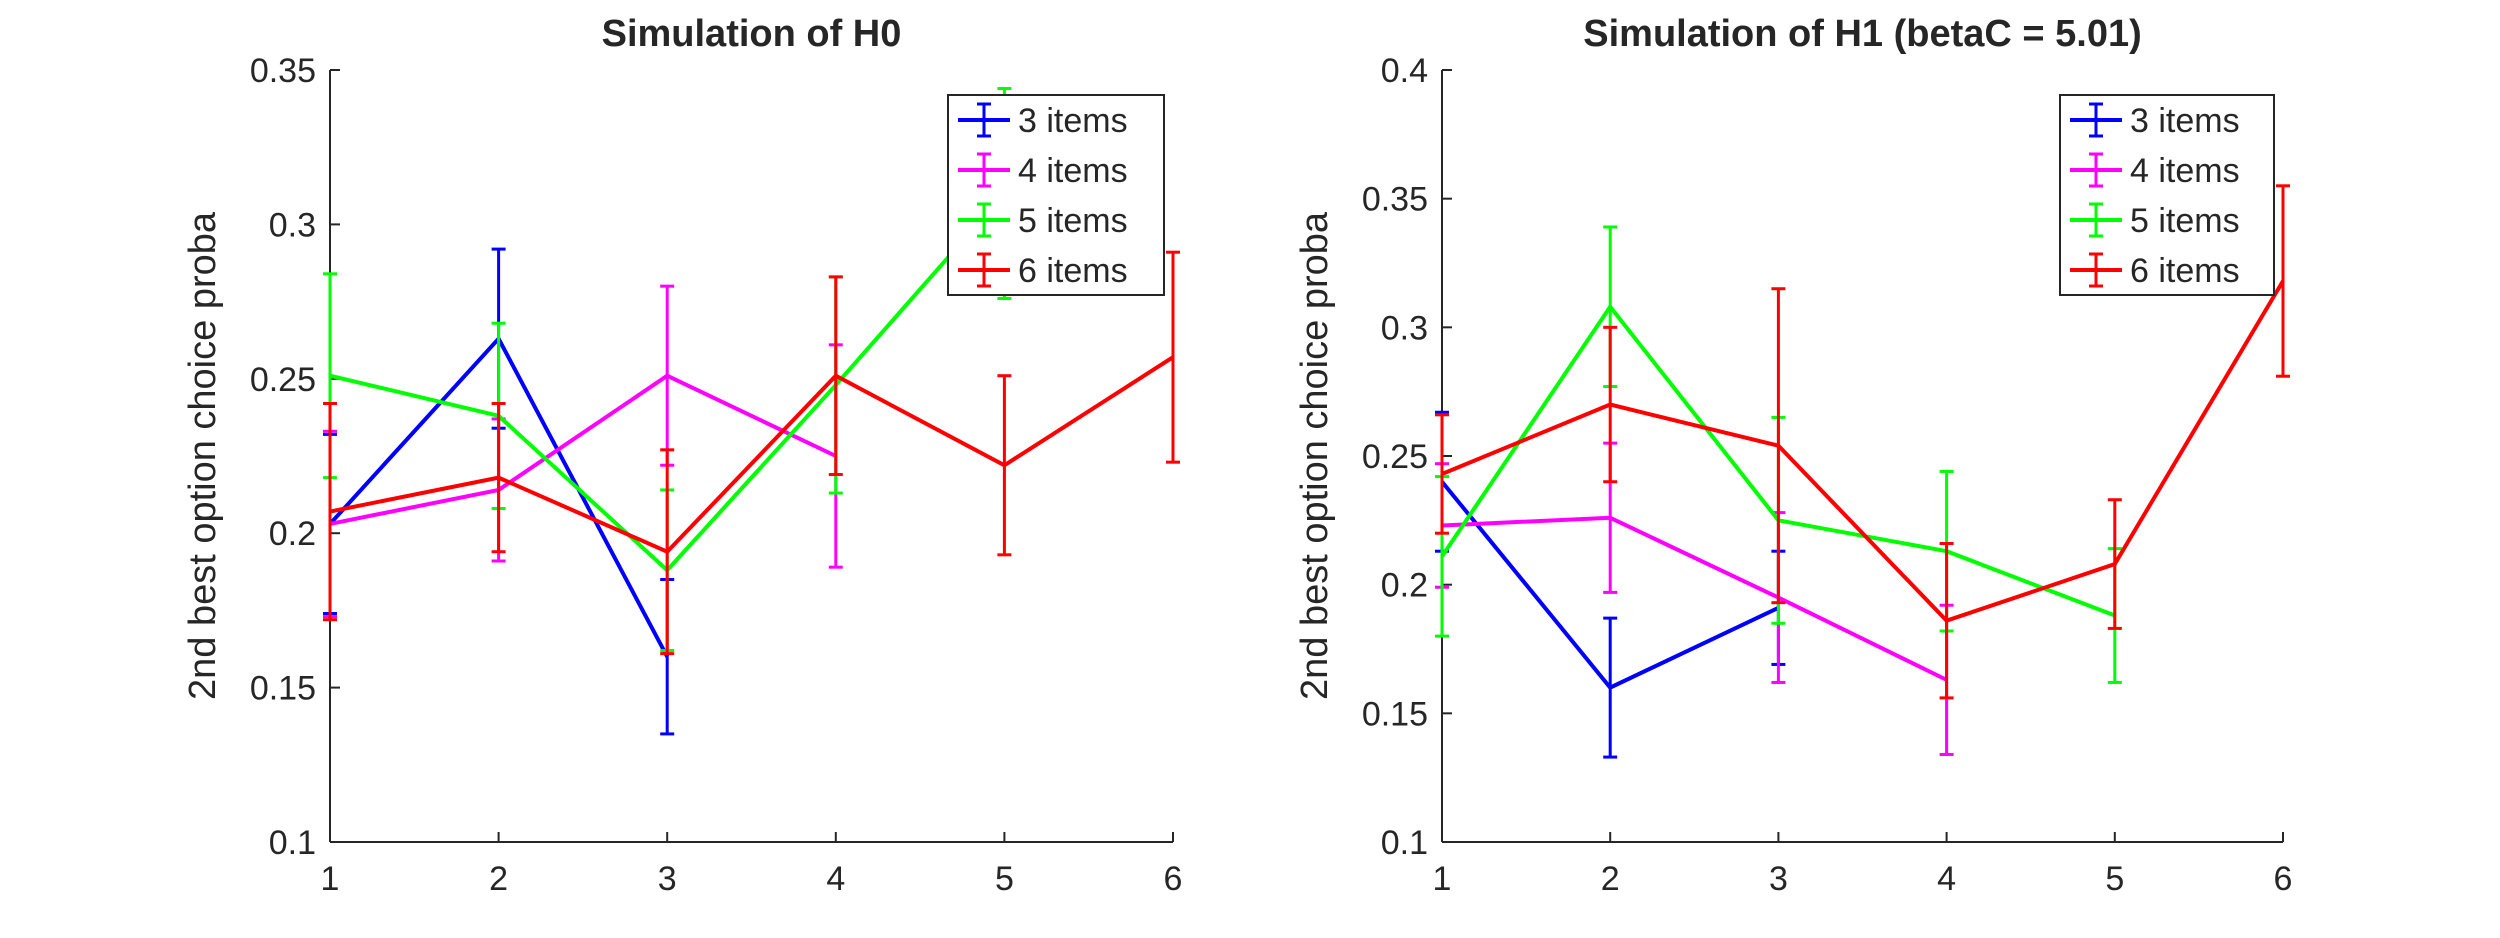 The height and width of the screenshot is (938, 2500). I want to click on chart-title: Simulation of H0, so click(752, 34).